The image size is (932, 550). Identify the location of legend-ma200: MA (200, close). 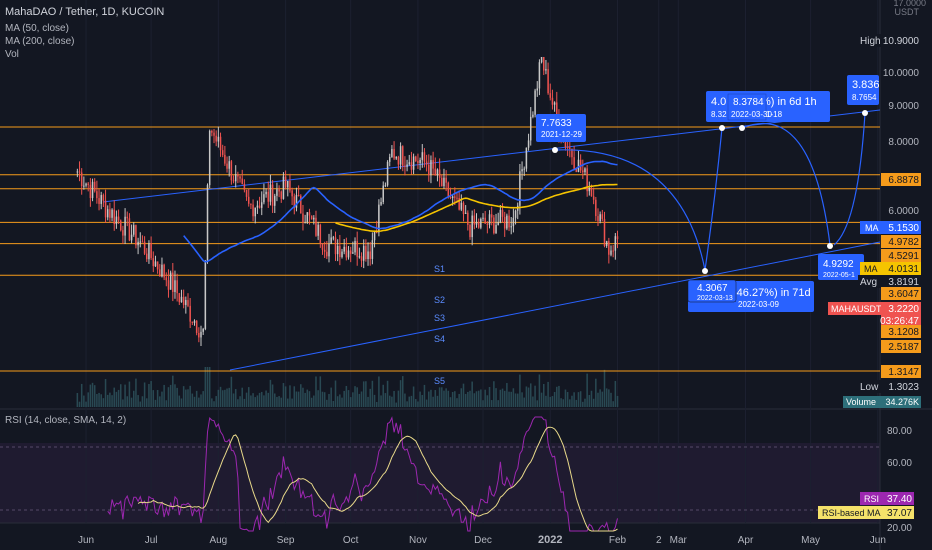
(39, 41).